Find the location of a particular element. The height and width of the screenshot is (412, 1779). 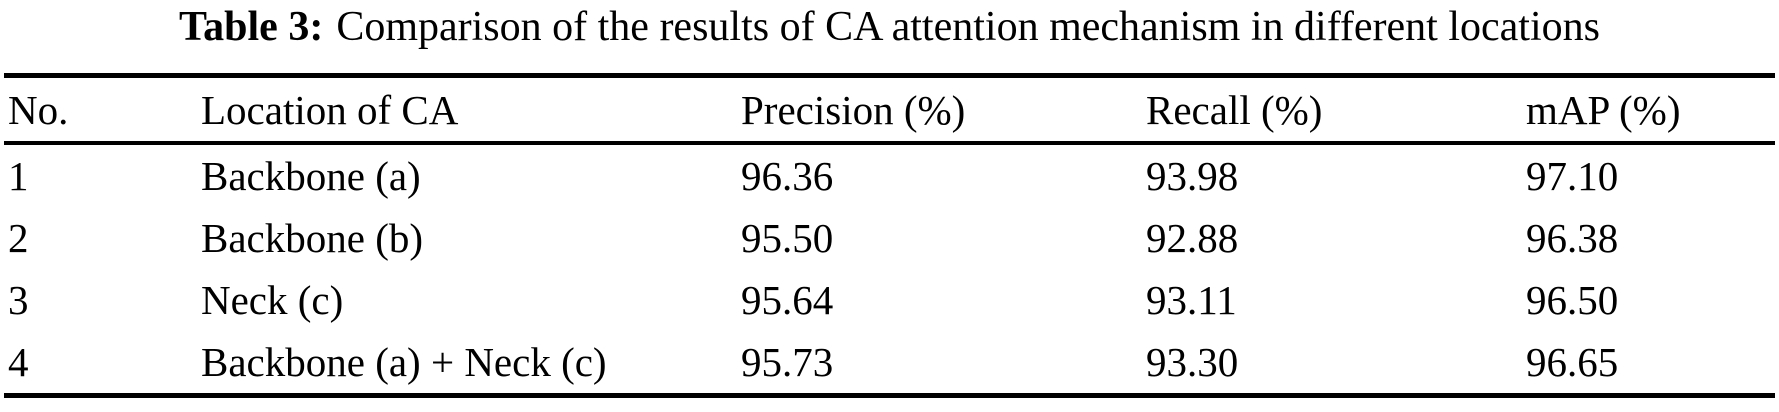

column-header-recall: Recall (%) is located at coordinates (1336, 110).